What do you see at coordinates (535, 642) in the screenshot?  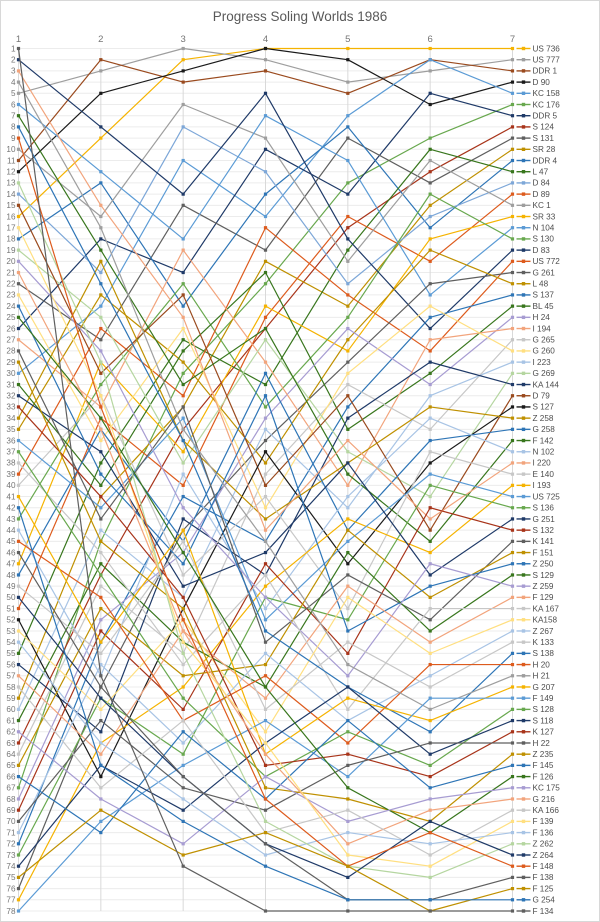 I see `legend-item-k-133: K 133` at bounding box center [535, 642].